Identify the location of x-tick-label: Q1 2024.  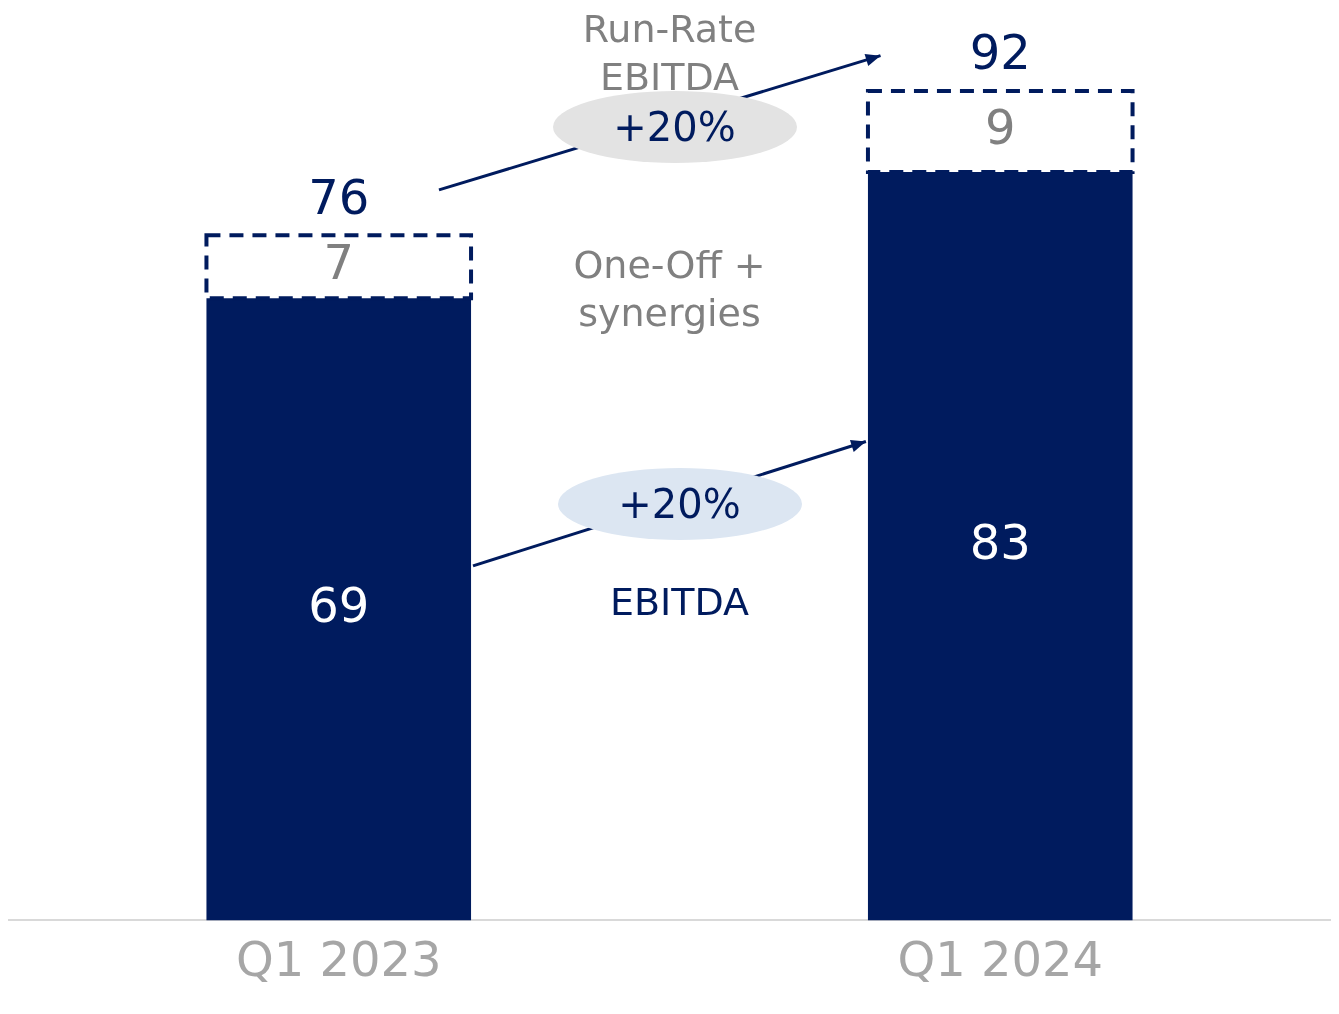
(1000, 958).